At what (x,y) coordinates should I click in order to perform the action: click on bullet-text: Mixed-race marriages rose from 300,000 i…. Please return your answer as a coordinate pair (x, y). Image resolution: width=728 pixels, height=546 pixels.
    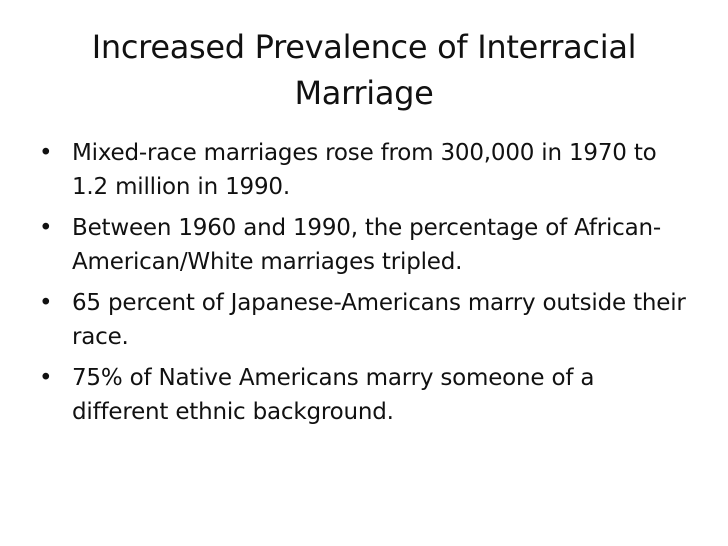
    Looking at the image, I should click on (364, 170).